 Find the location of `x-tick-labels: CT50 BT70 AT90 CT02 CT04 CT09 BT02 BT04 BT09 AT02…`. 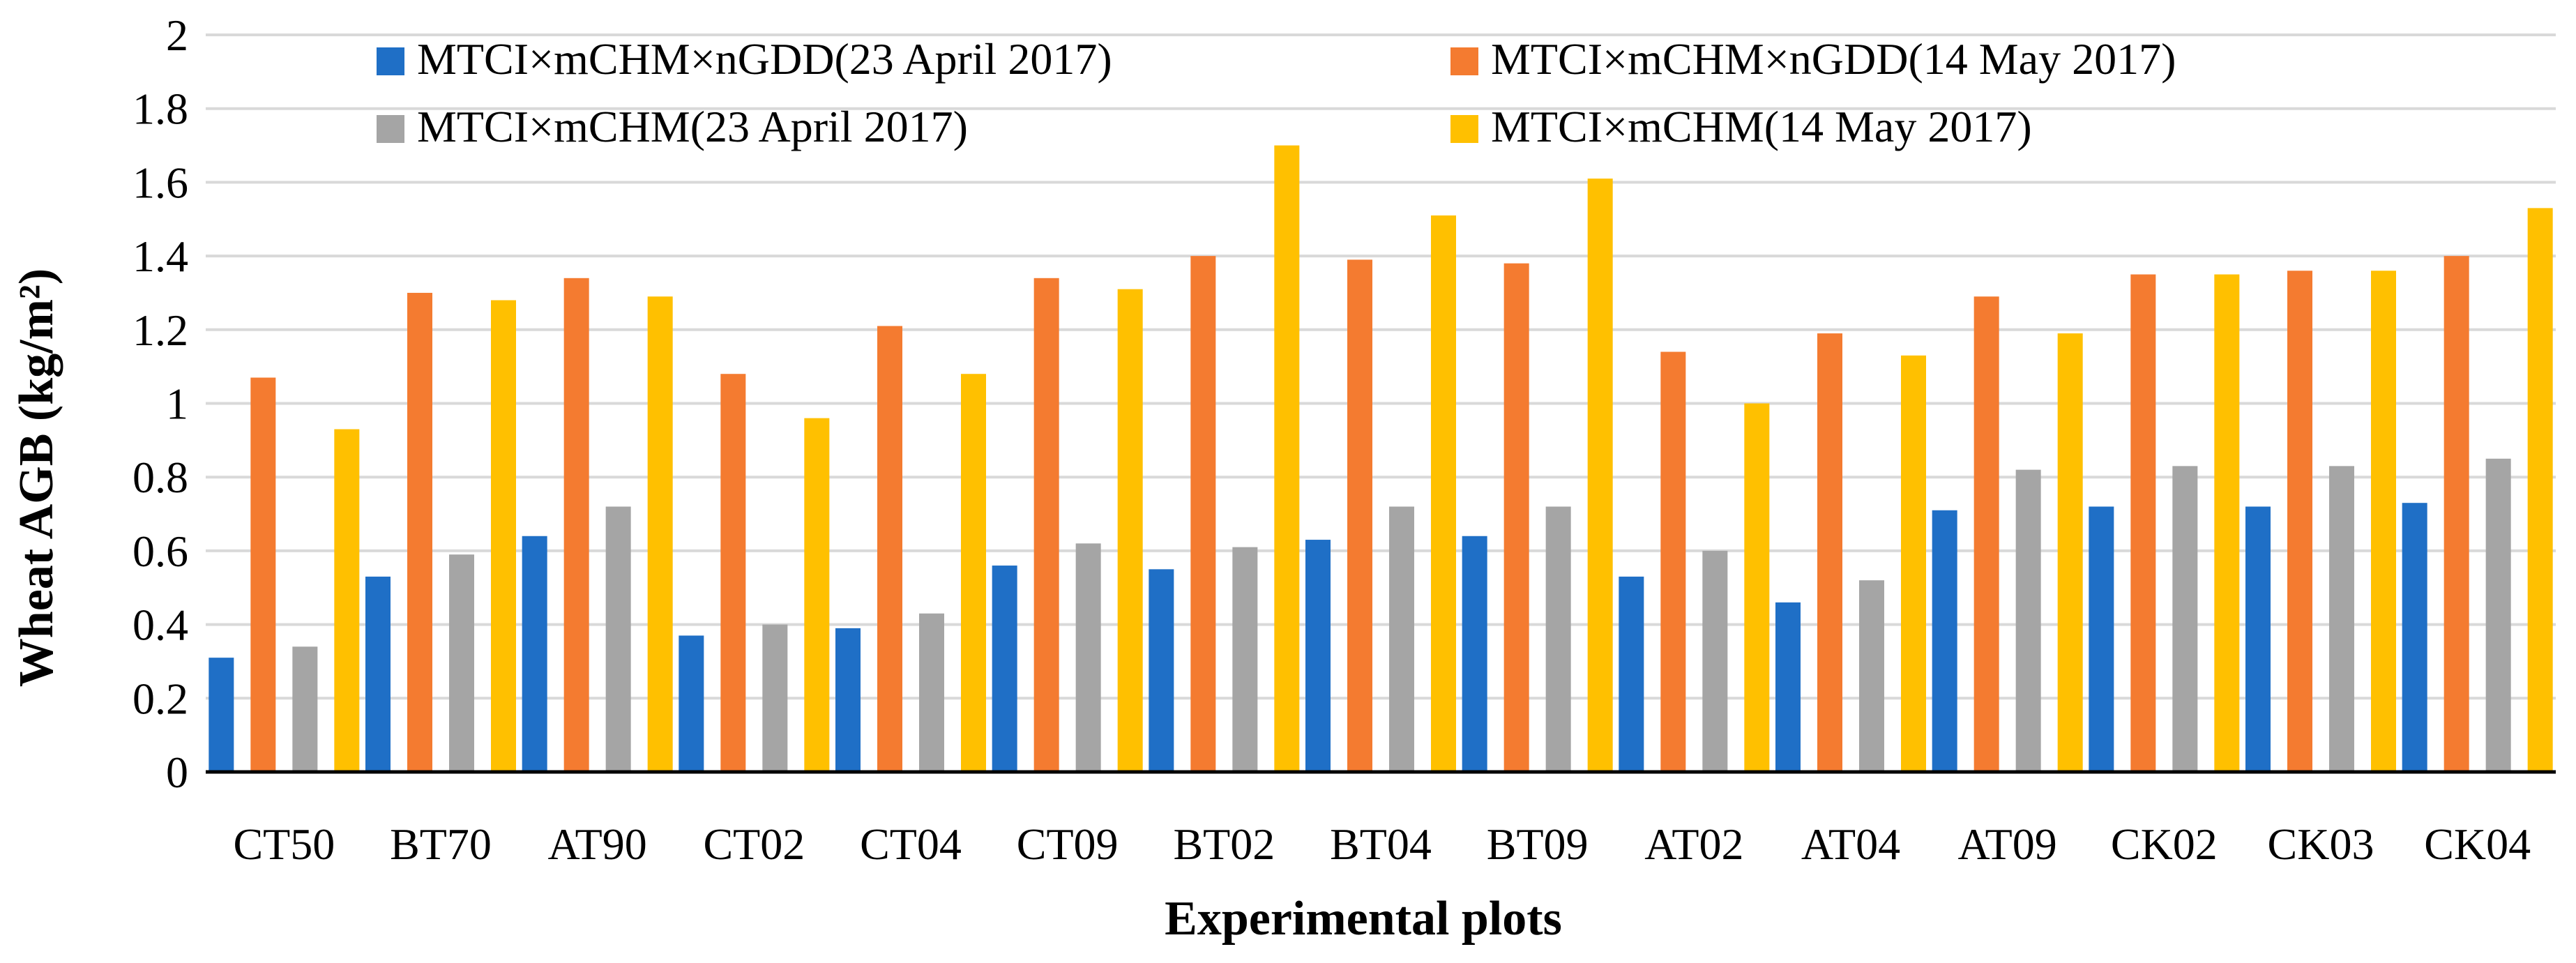

x-tick-labels: CT50 BT70 AT90 CT02 CT04 CT09 BT02 BT04 BT09 AT02… is located at coordinates (1382, 844).